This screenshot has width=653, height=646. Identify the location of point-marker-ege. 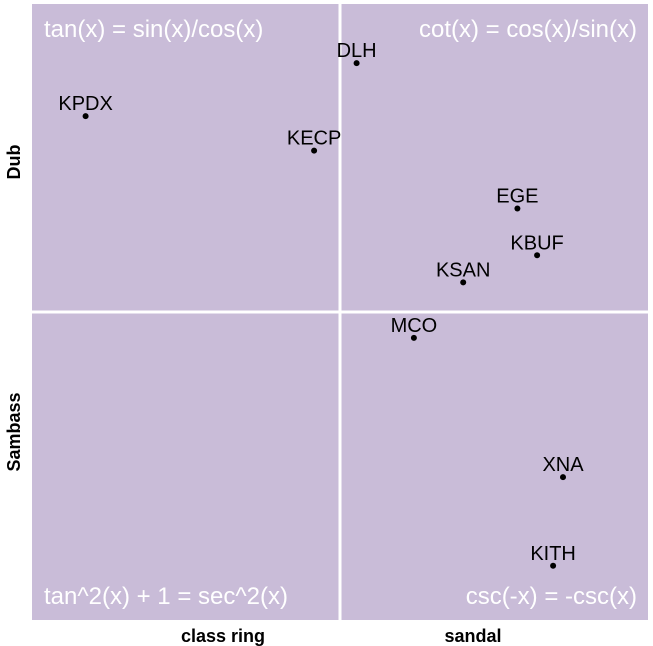
(517, 208).